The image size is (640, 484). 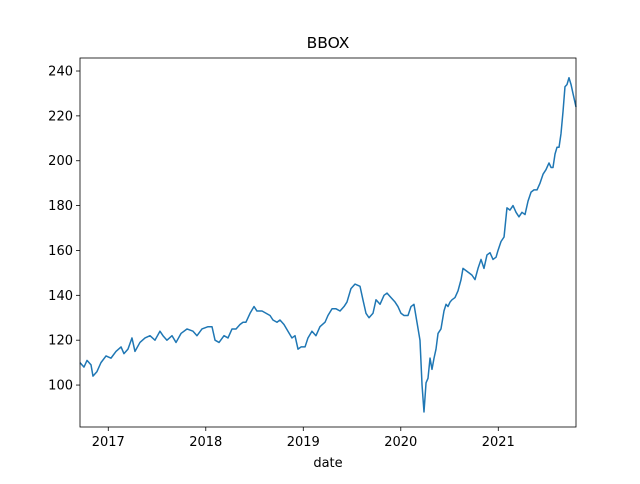 What do you see at coordinates (60, 251) in the screenshot?
I see `y-tick-label: 160` at bounding box center [60, 251].